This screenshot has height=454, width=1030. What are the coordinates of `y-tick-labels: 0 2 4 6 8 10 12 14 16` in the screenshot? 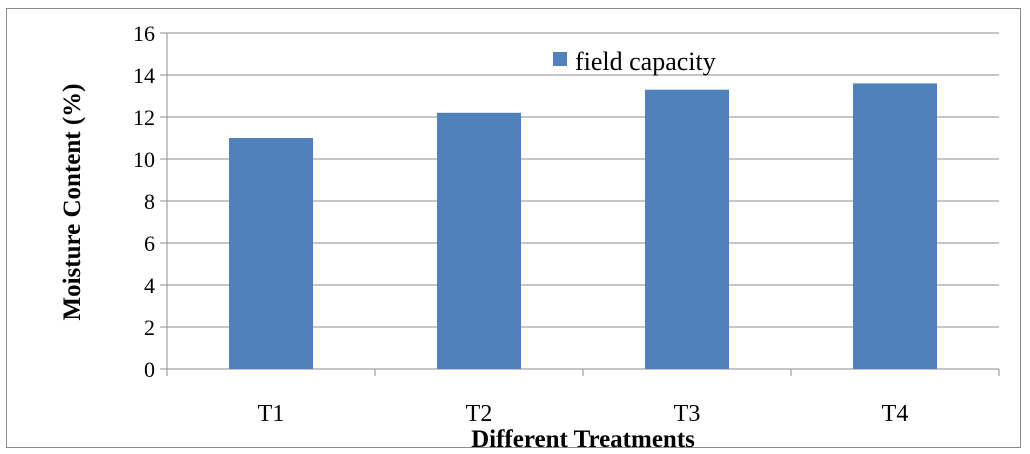 It's located at (144, 201).